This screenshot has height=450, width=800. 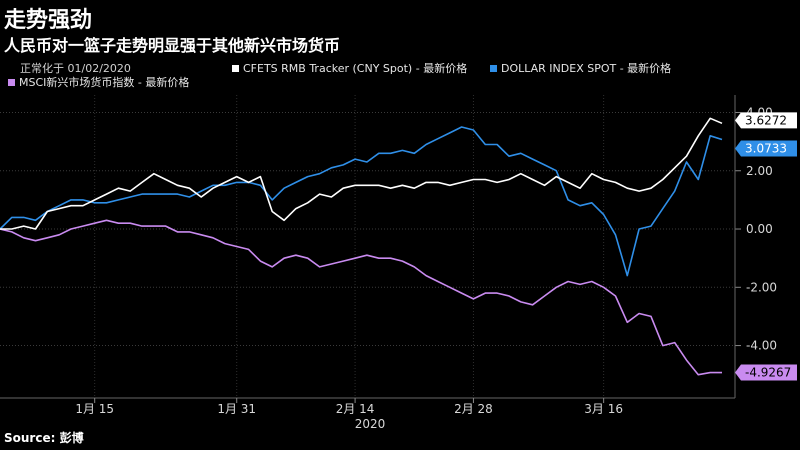 I want to click on legend-item-cfets: CFETS RMB Tracker (CNY Spot) - 最新价格, so click(x=349, y=68).